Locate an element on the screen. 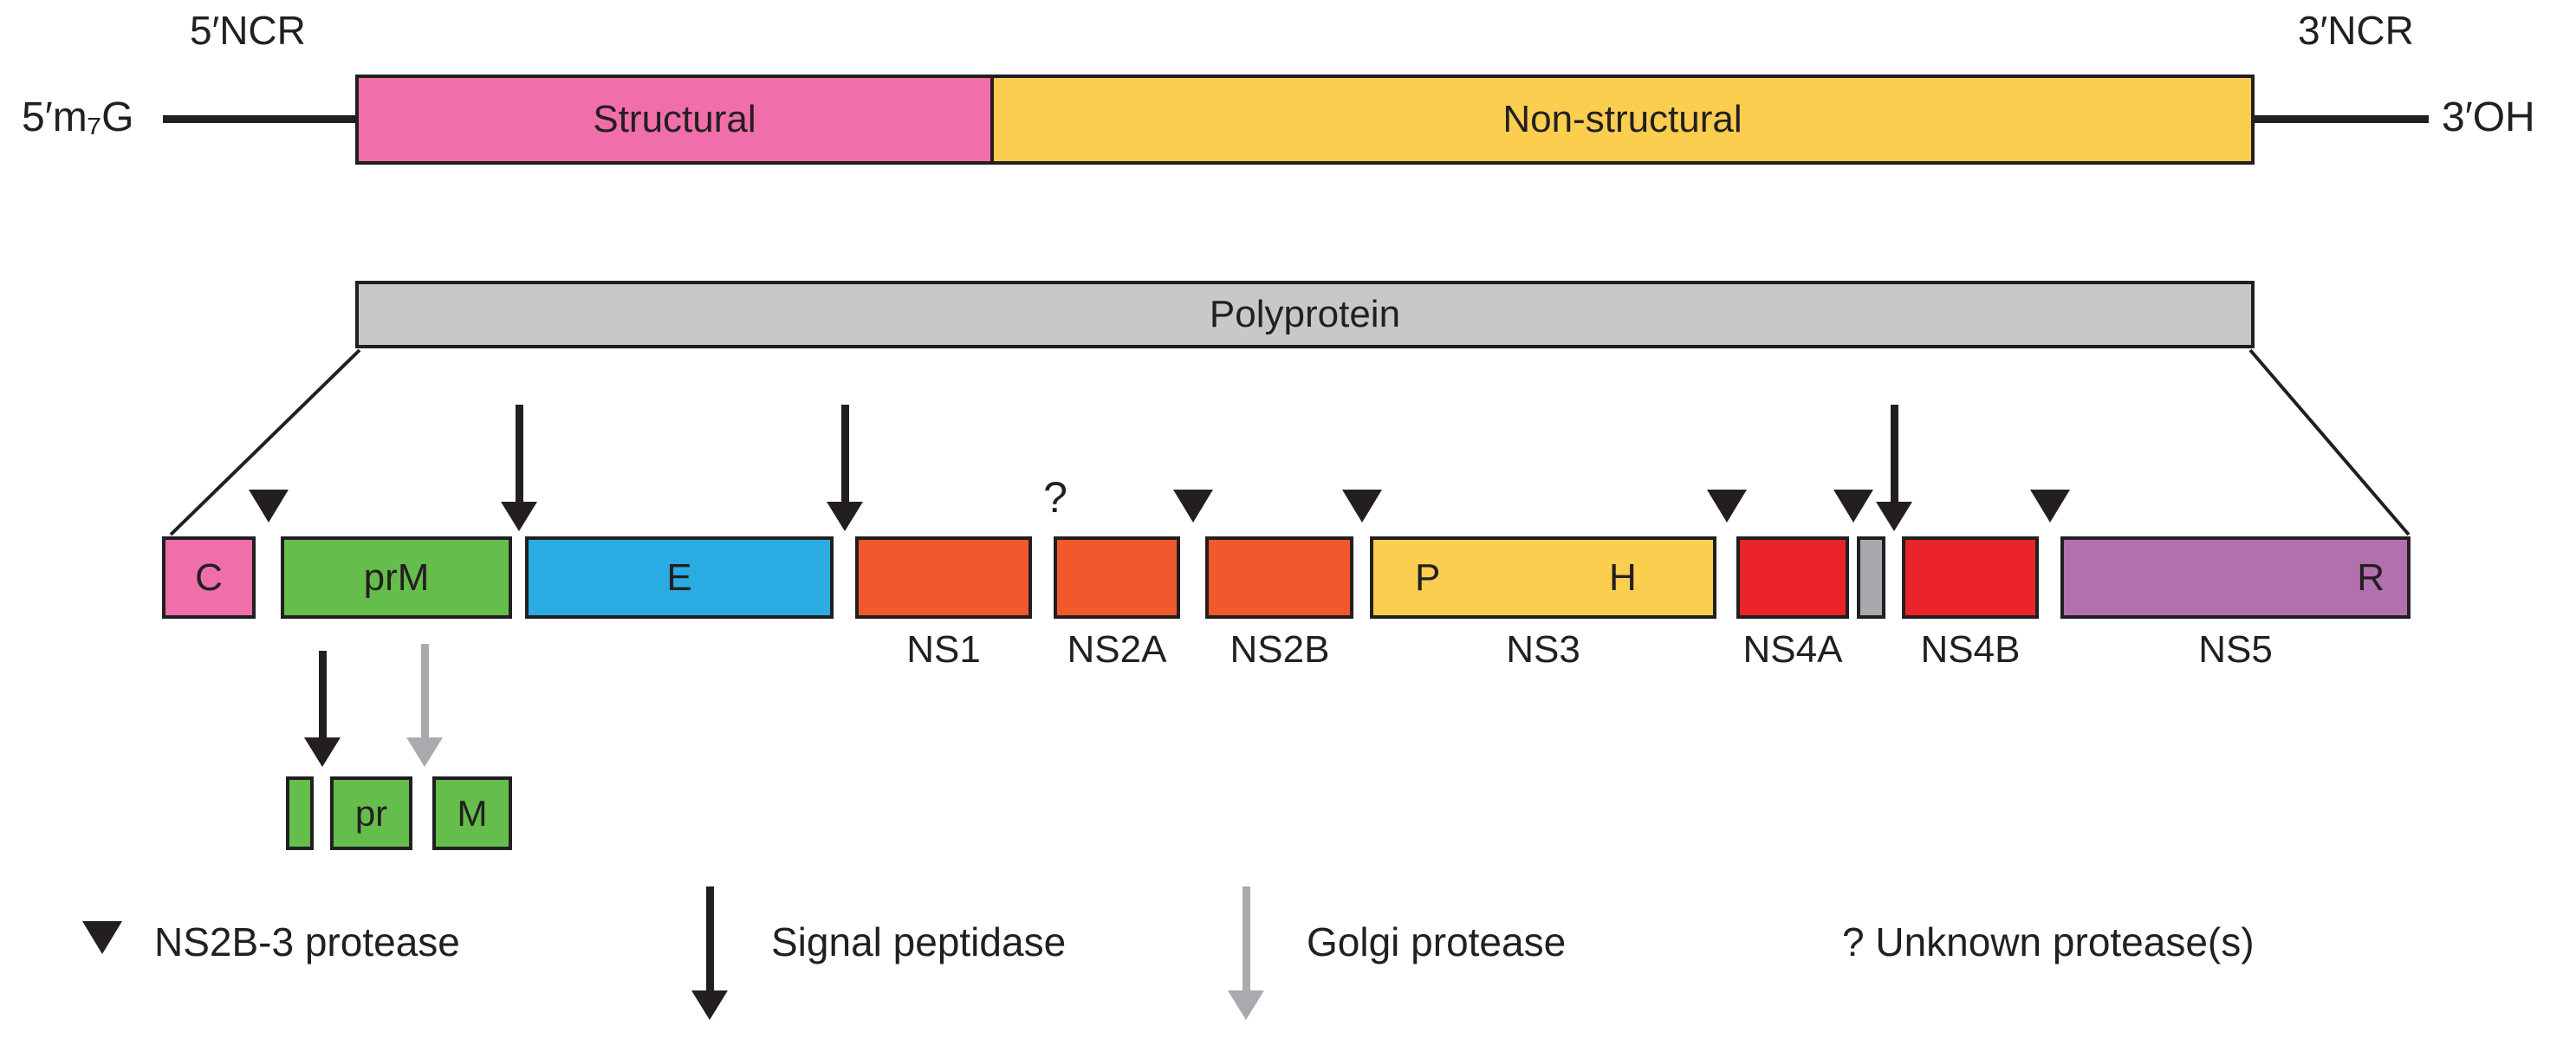 The image size is (2576, 1039). signal-peptidase-arrow-prm-products-icon is located at coordinates (322, 709).